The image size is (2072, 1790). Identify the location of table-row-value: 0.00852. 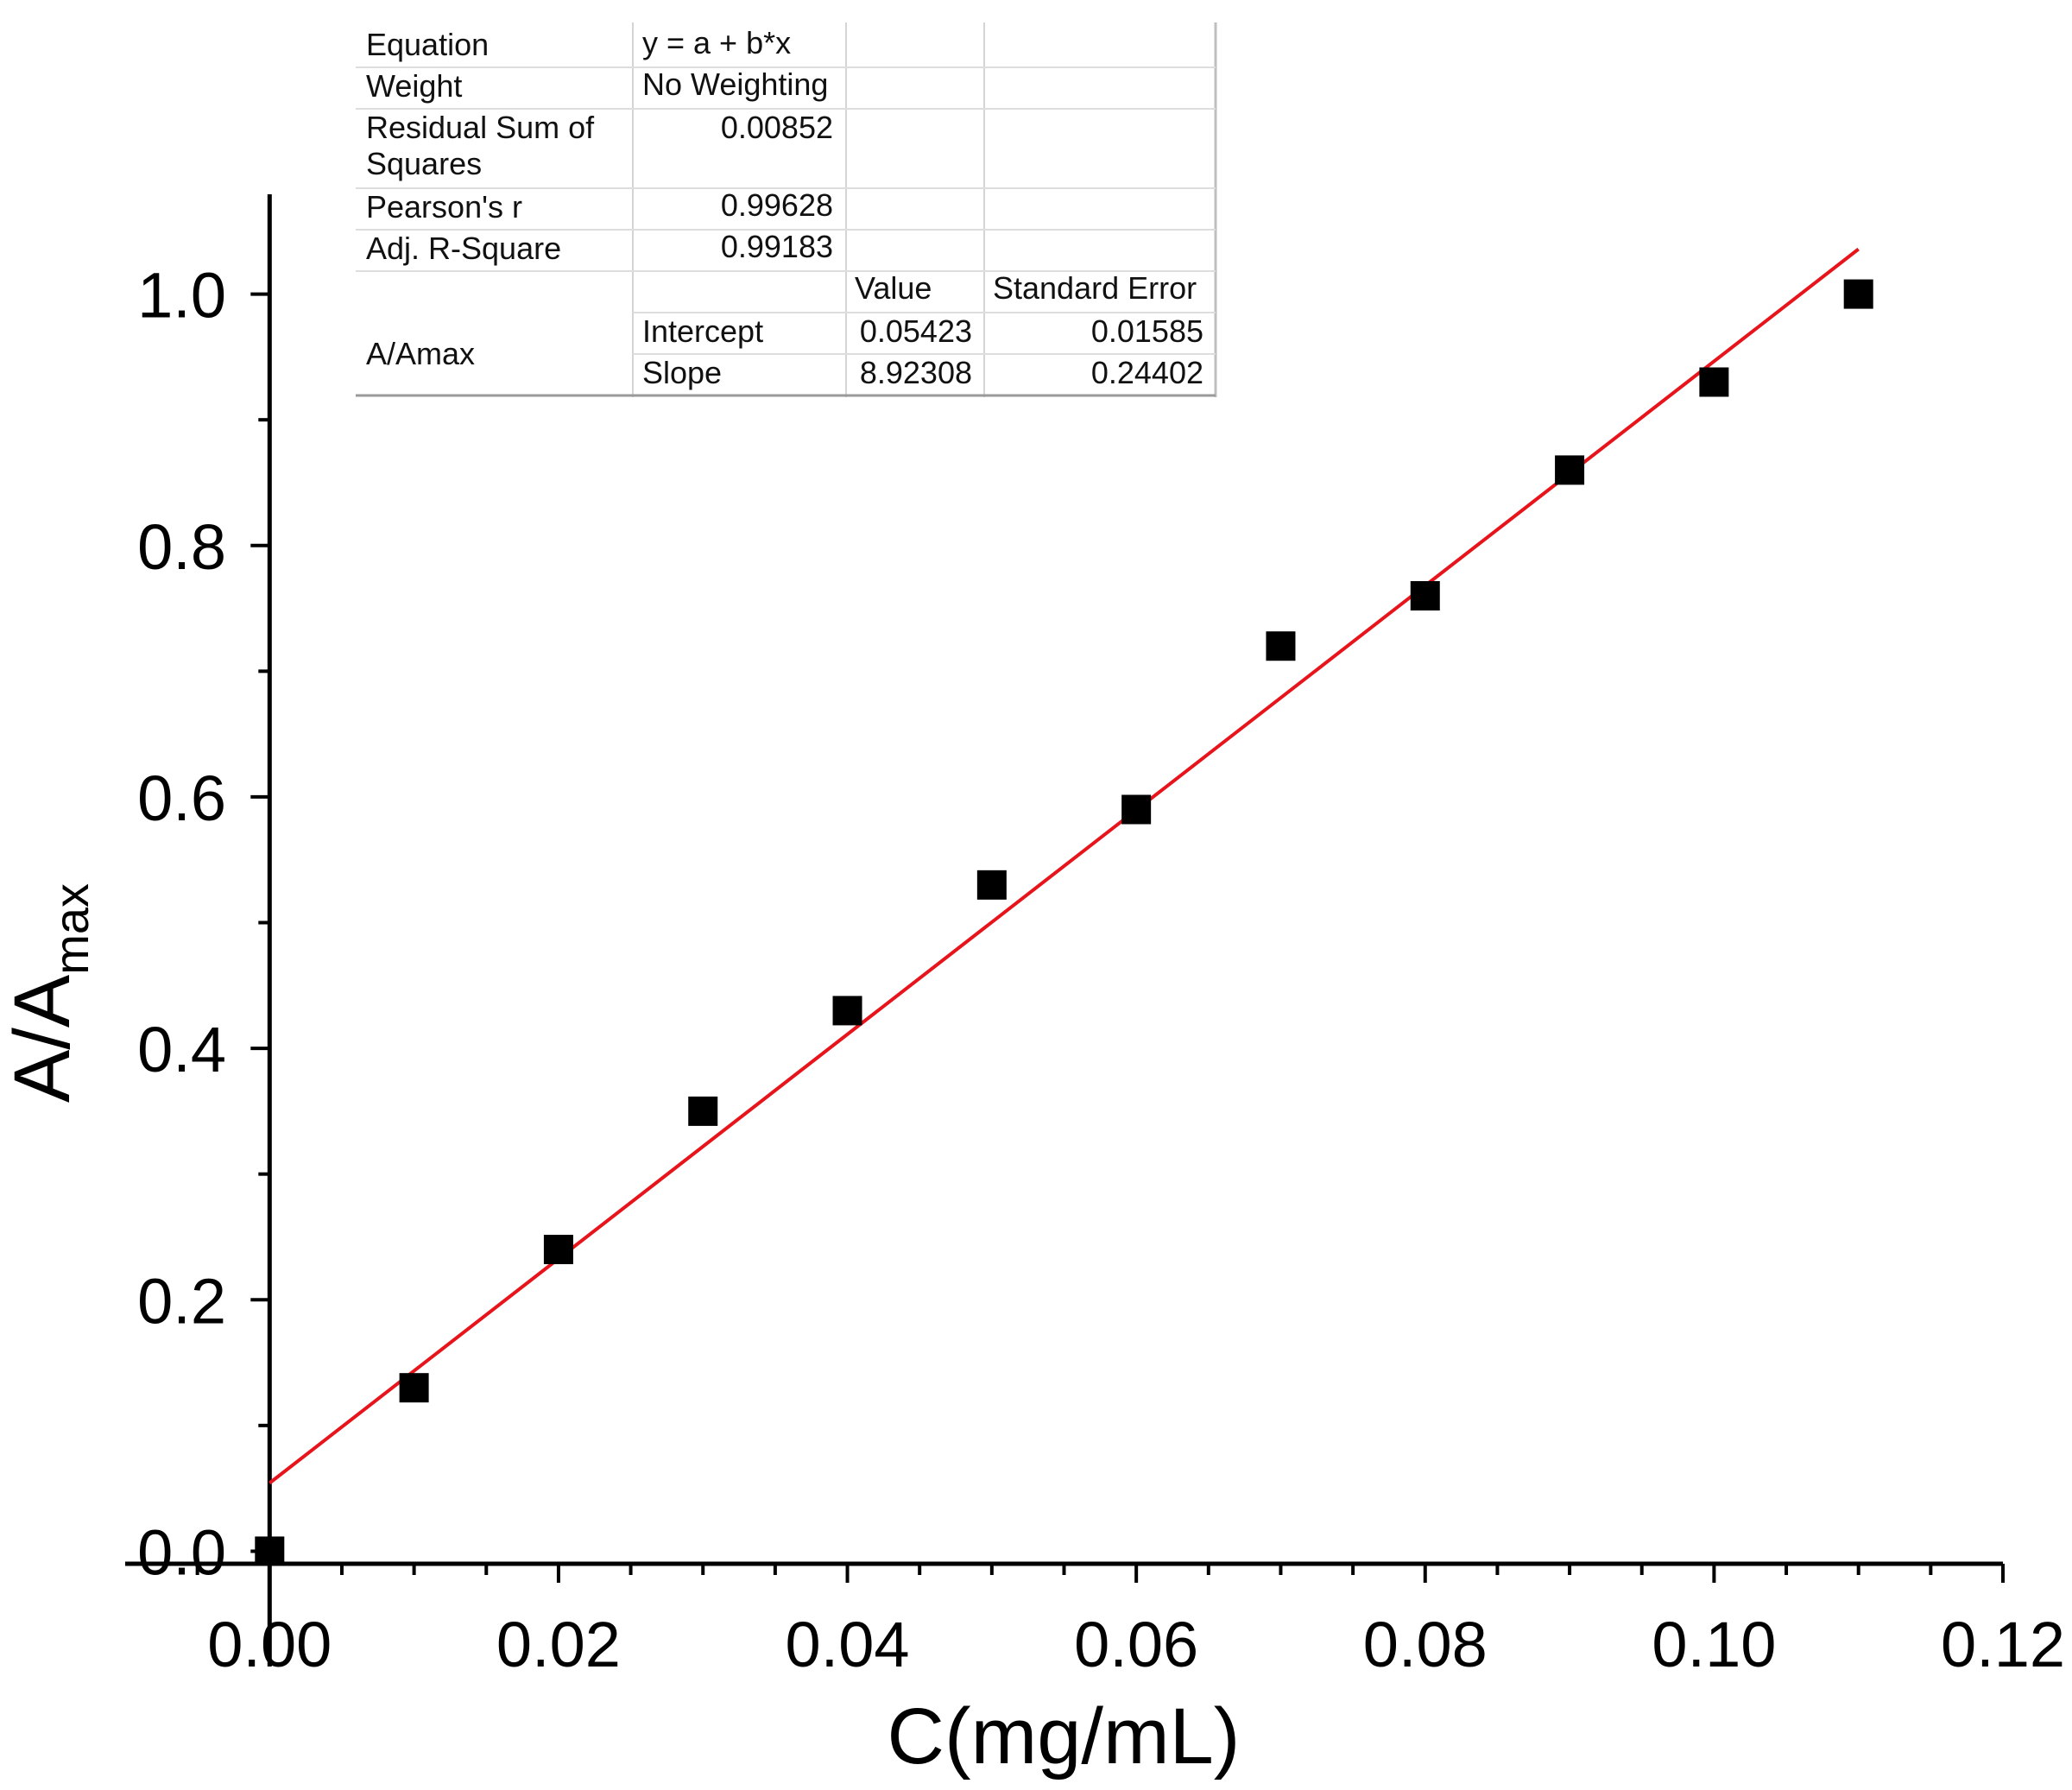
(777, 127).